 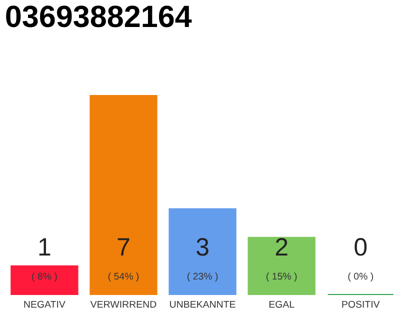 I want to click on data-label: 3, so click(x=202, y=247).